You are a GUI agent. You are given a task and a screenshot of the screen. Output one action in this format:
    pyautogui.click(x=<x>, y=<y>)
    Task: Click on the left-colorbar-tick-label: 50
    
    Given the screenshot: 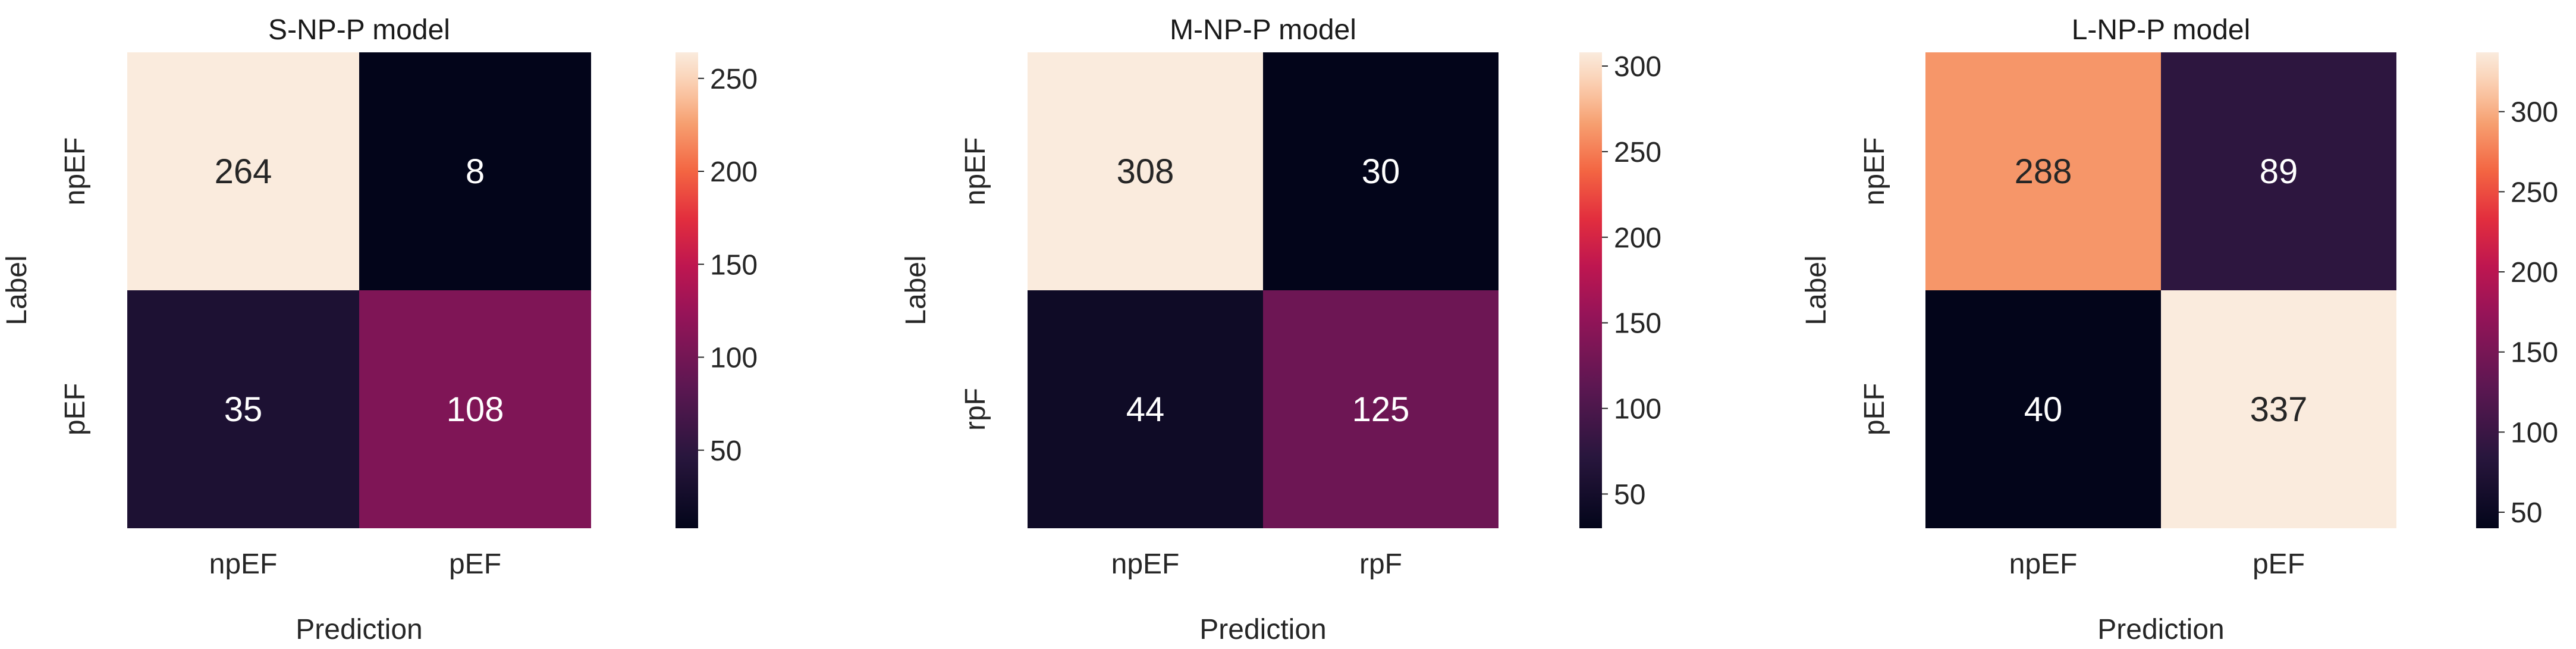 What is the action you would take?
    pyautogui.click(x=726, y=451)
    